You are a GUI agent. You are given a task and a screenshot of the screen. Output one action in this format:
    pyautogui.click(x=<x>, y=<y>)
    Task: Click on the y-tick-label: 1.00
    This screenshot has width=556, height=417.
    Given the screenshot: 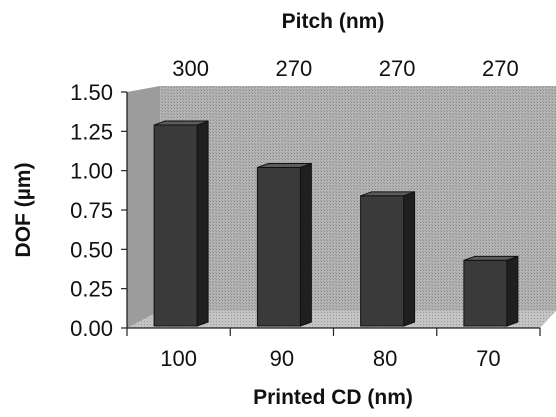 What is the action you would take?
    pyautogui.click(x=91, y=171)
    